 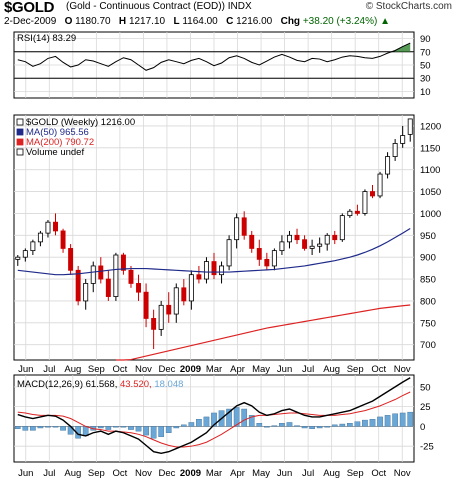 I want to click on change-value: +38.20 (+3.24%), so click(x=340, y=21).